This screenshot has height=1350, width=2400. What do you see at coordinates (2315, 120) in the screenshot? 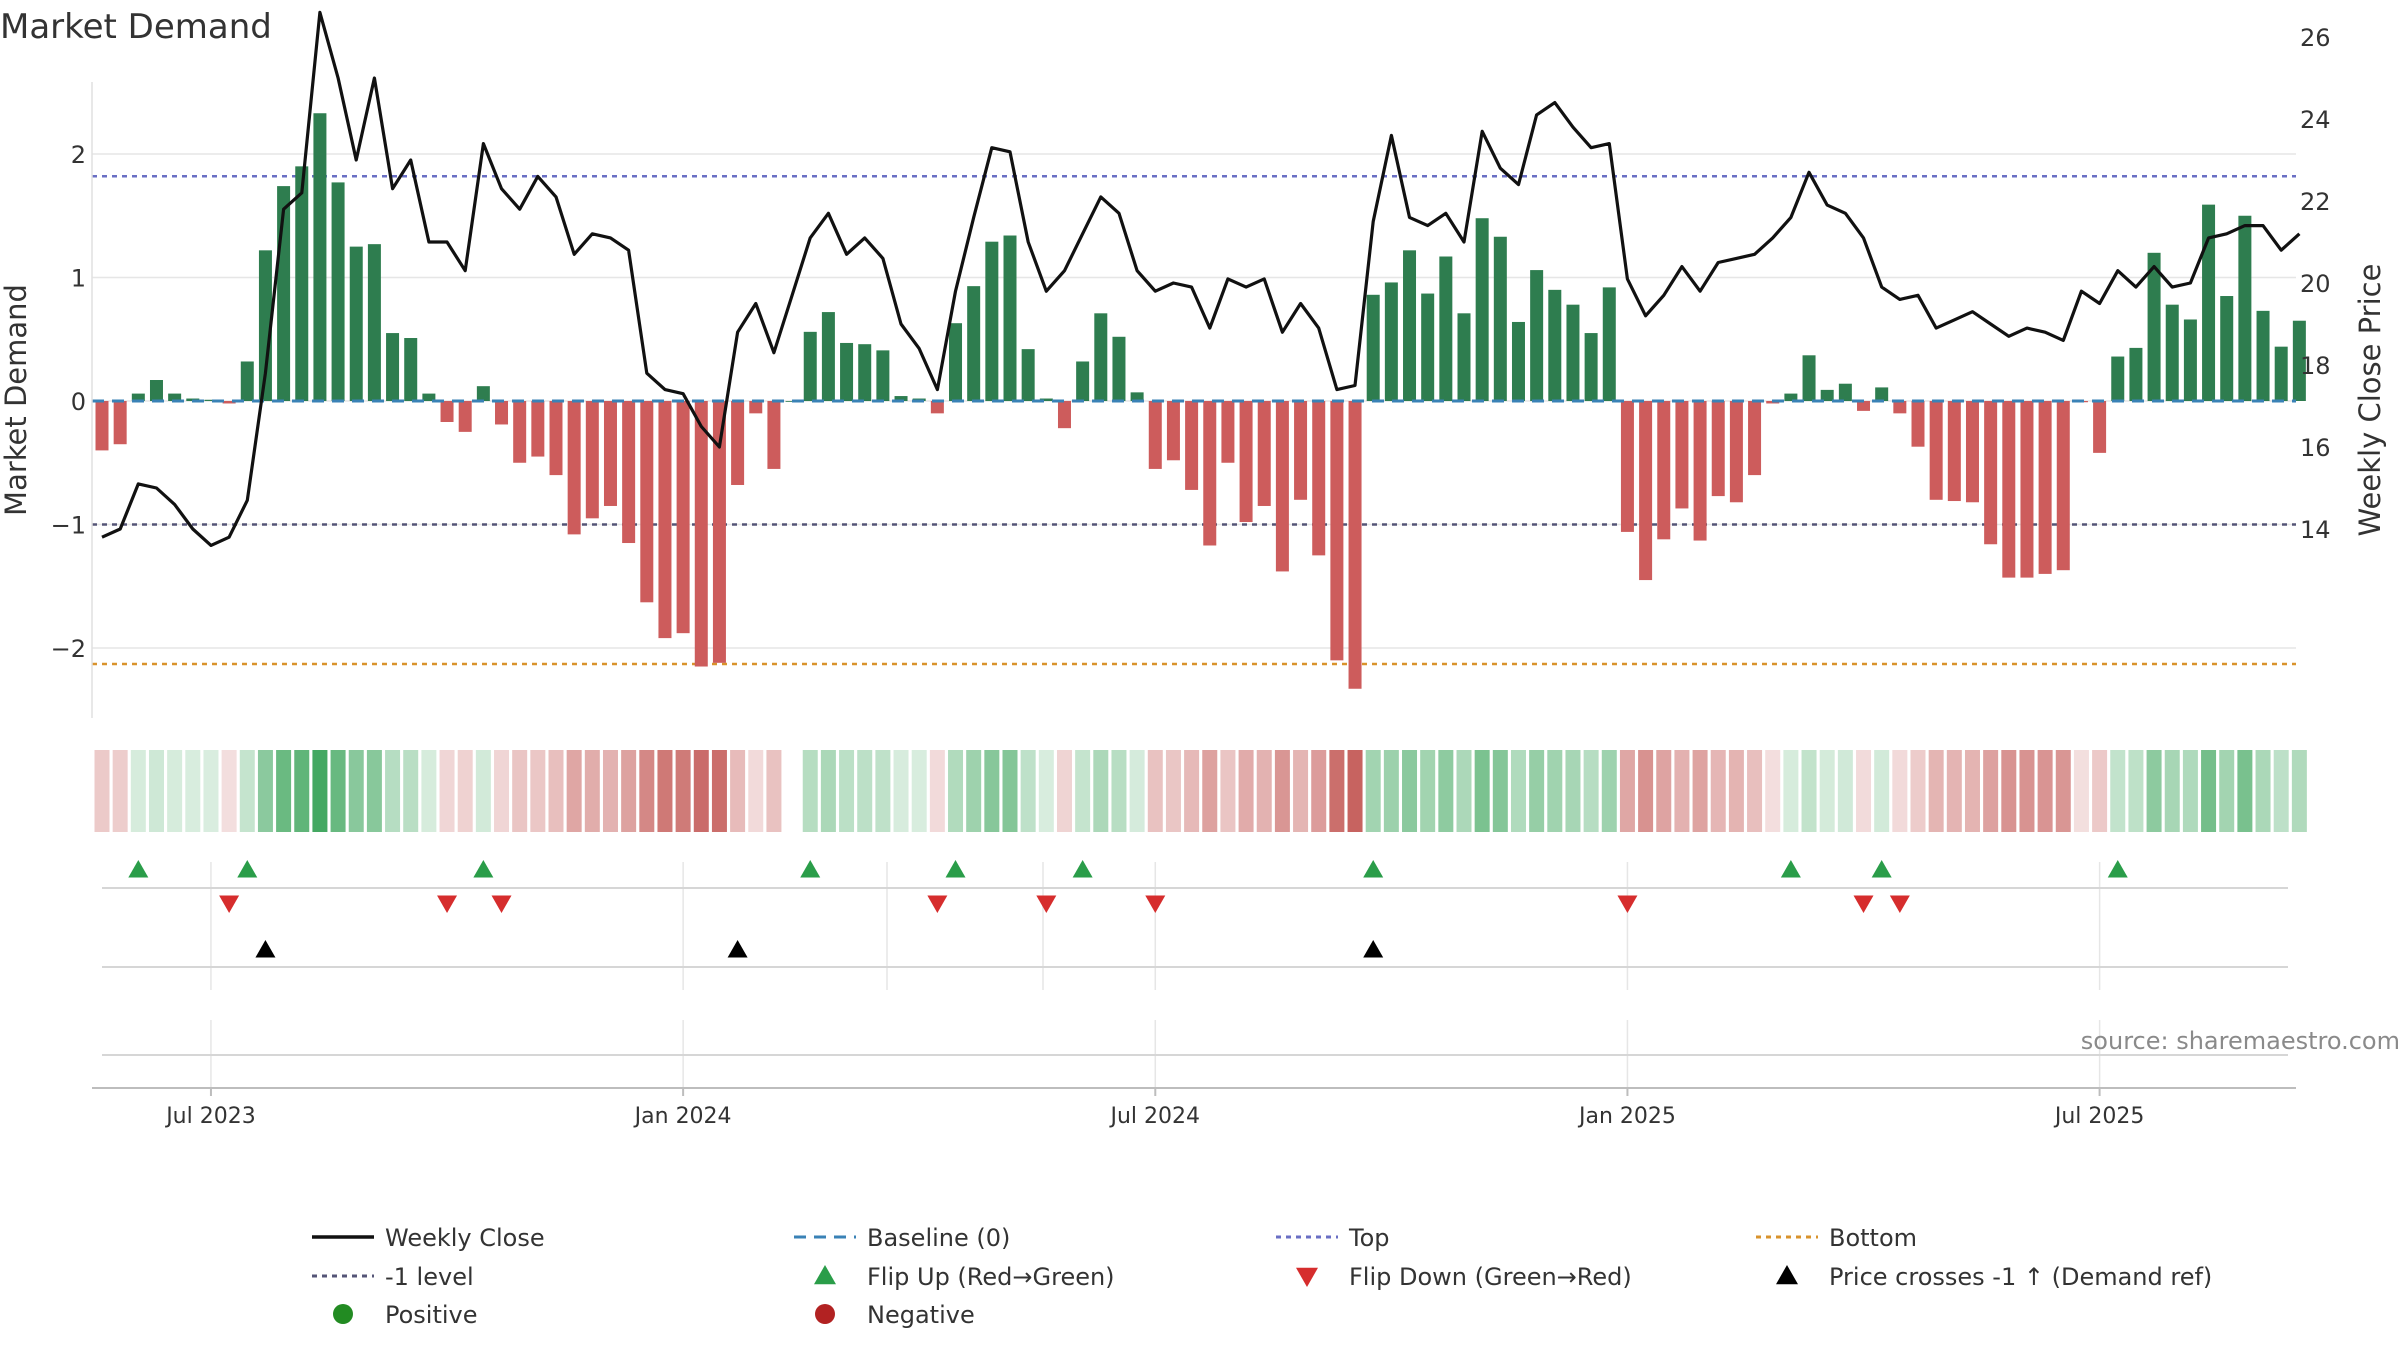
I see `y2-tick-label: 24` at bounding box center [2315, 120].